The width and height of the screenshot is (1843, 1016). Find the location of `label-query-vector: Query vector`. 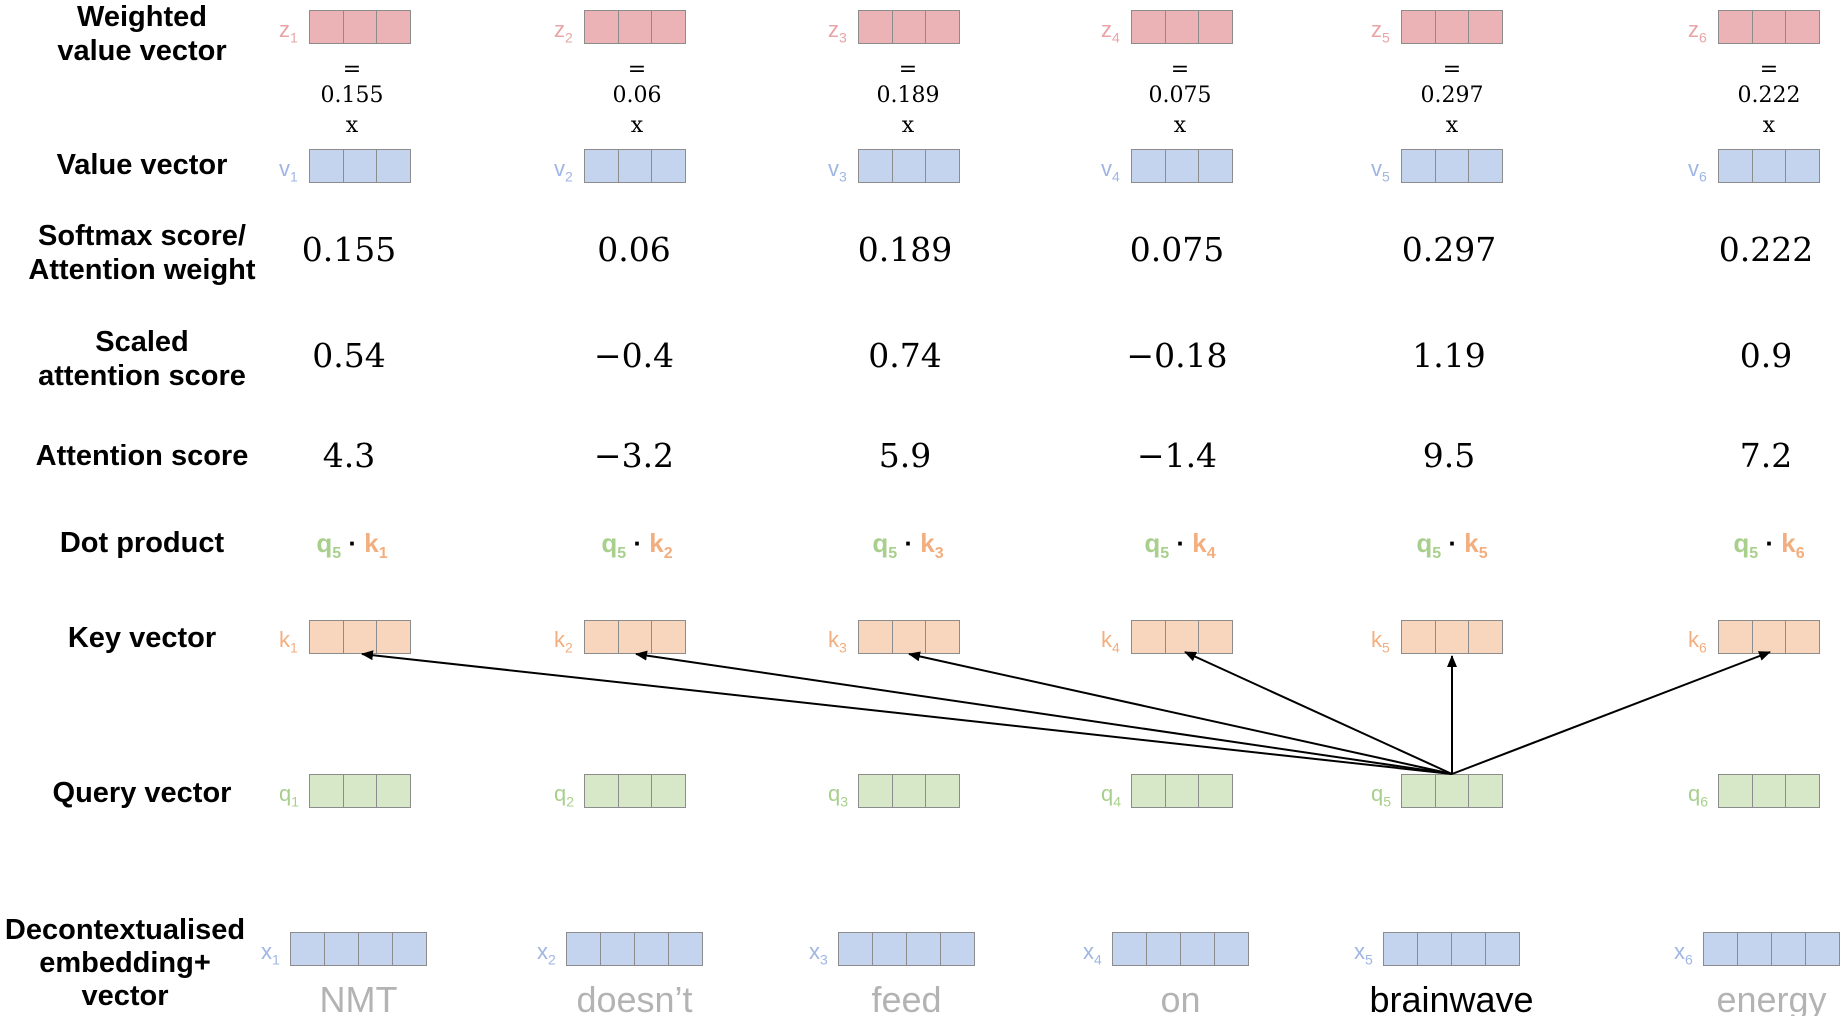

label-query-vector: Query vector is located at coordinates (142, 793).